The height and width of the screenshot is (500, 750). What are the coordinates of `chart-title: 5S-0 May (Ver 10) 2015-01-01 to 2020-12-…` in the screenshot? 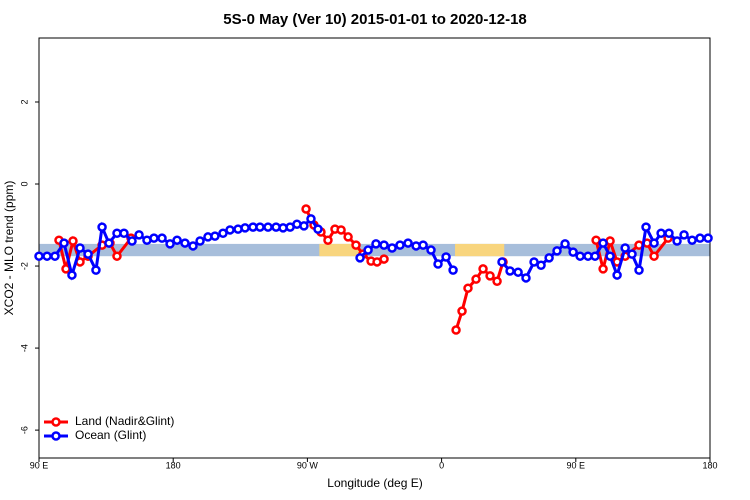 It's located at (375, 19).